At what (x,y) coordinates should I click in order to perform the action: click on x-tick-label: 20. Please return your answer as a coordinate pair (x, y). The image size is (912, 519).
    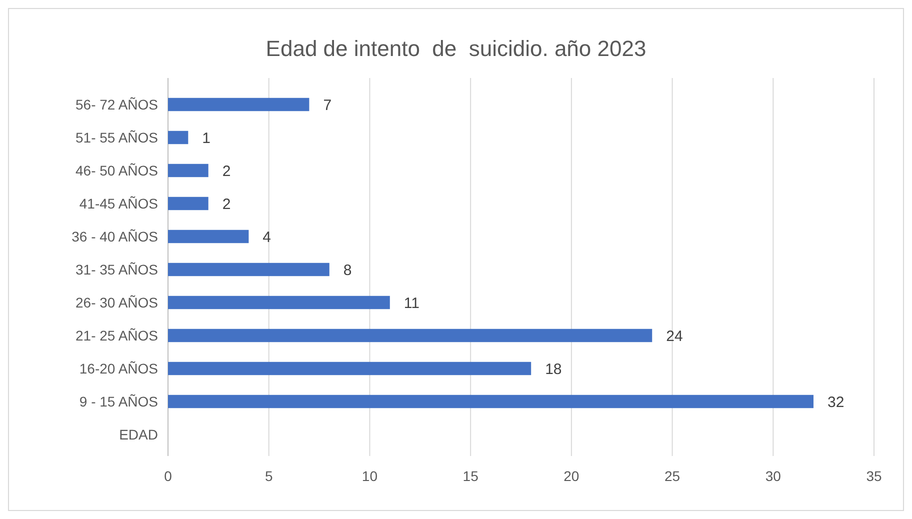
    Looking at the image, I should click on (572, 476).